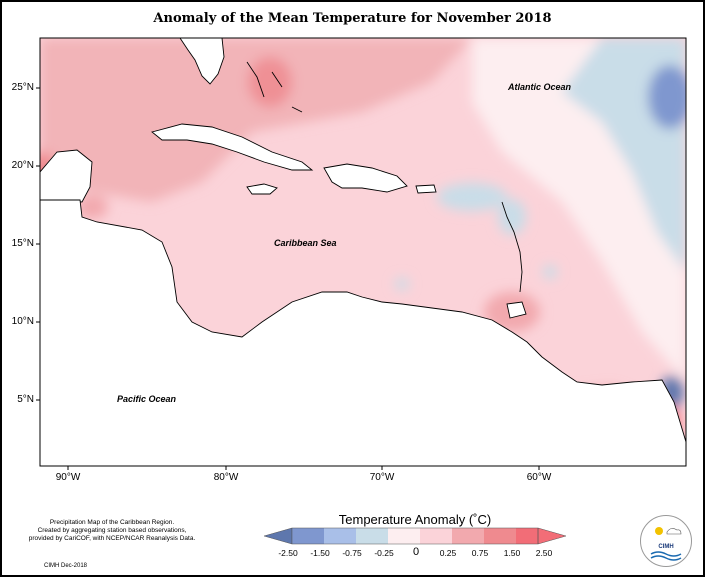 The image size is (705, 577). Describe the element at coordinates (426, 189) in the screenshot. I see `land-puerto-rico` at that location.